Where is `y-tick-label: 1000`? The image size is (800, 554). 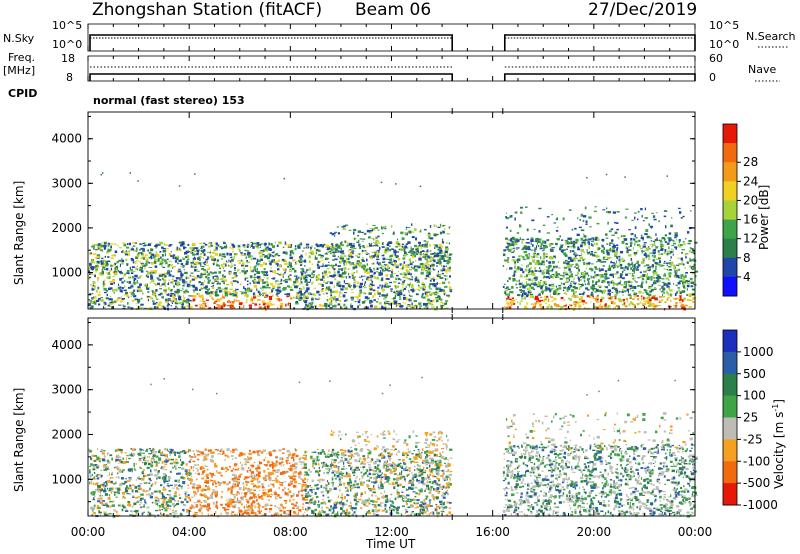 y-tick-label: 1000 is located at coordinates (66, 272).